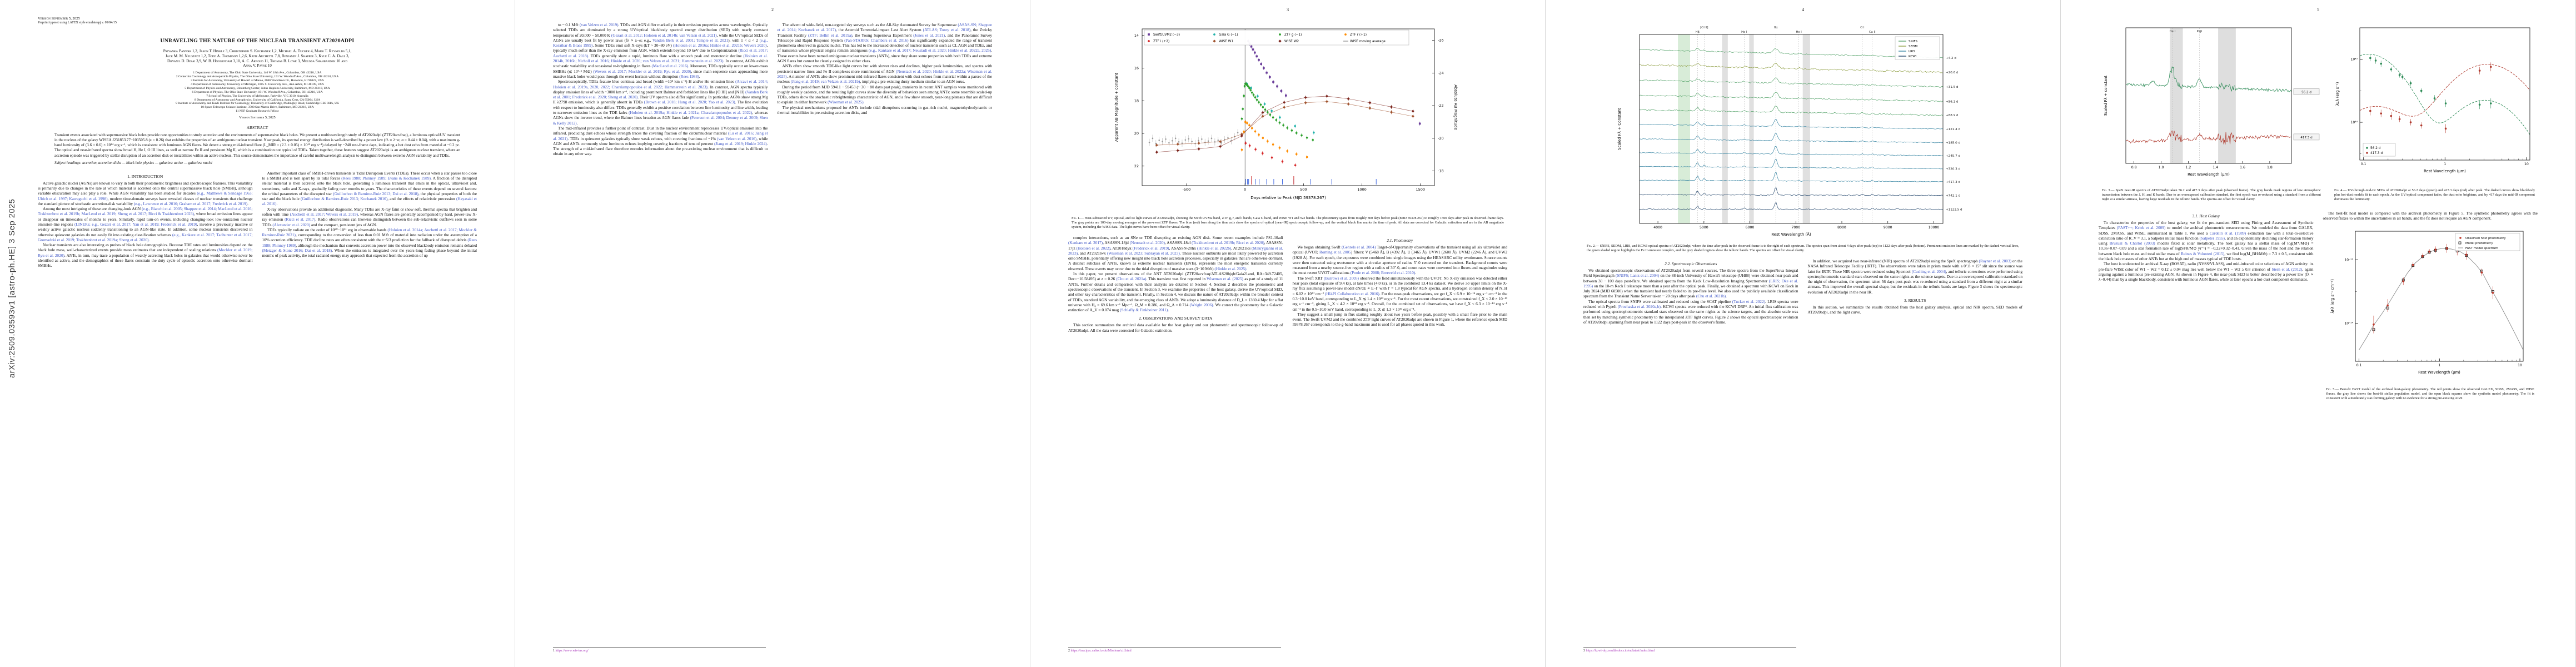 This screenshot has width=2576, height=667. Describe the element at coordinates (2287, 269) in the screenshot. I see `citation-link: Stern et al. (2012)` at that location.